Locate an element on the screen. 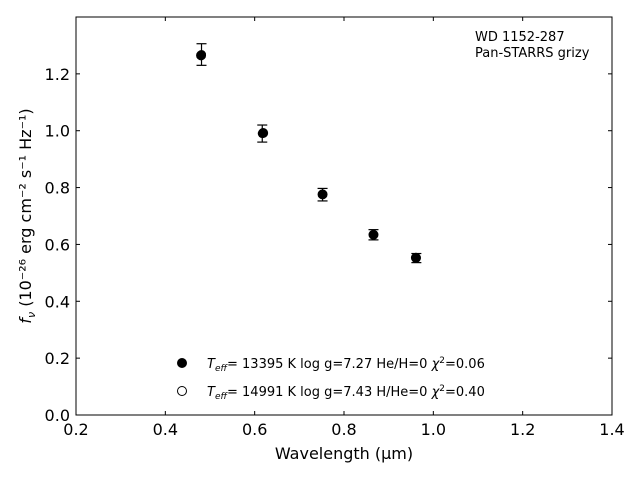 The height and width of the screenshot is (480, 640). y-tick-label: 0.6 is located at coordinates (57, 244).